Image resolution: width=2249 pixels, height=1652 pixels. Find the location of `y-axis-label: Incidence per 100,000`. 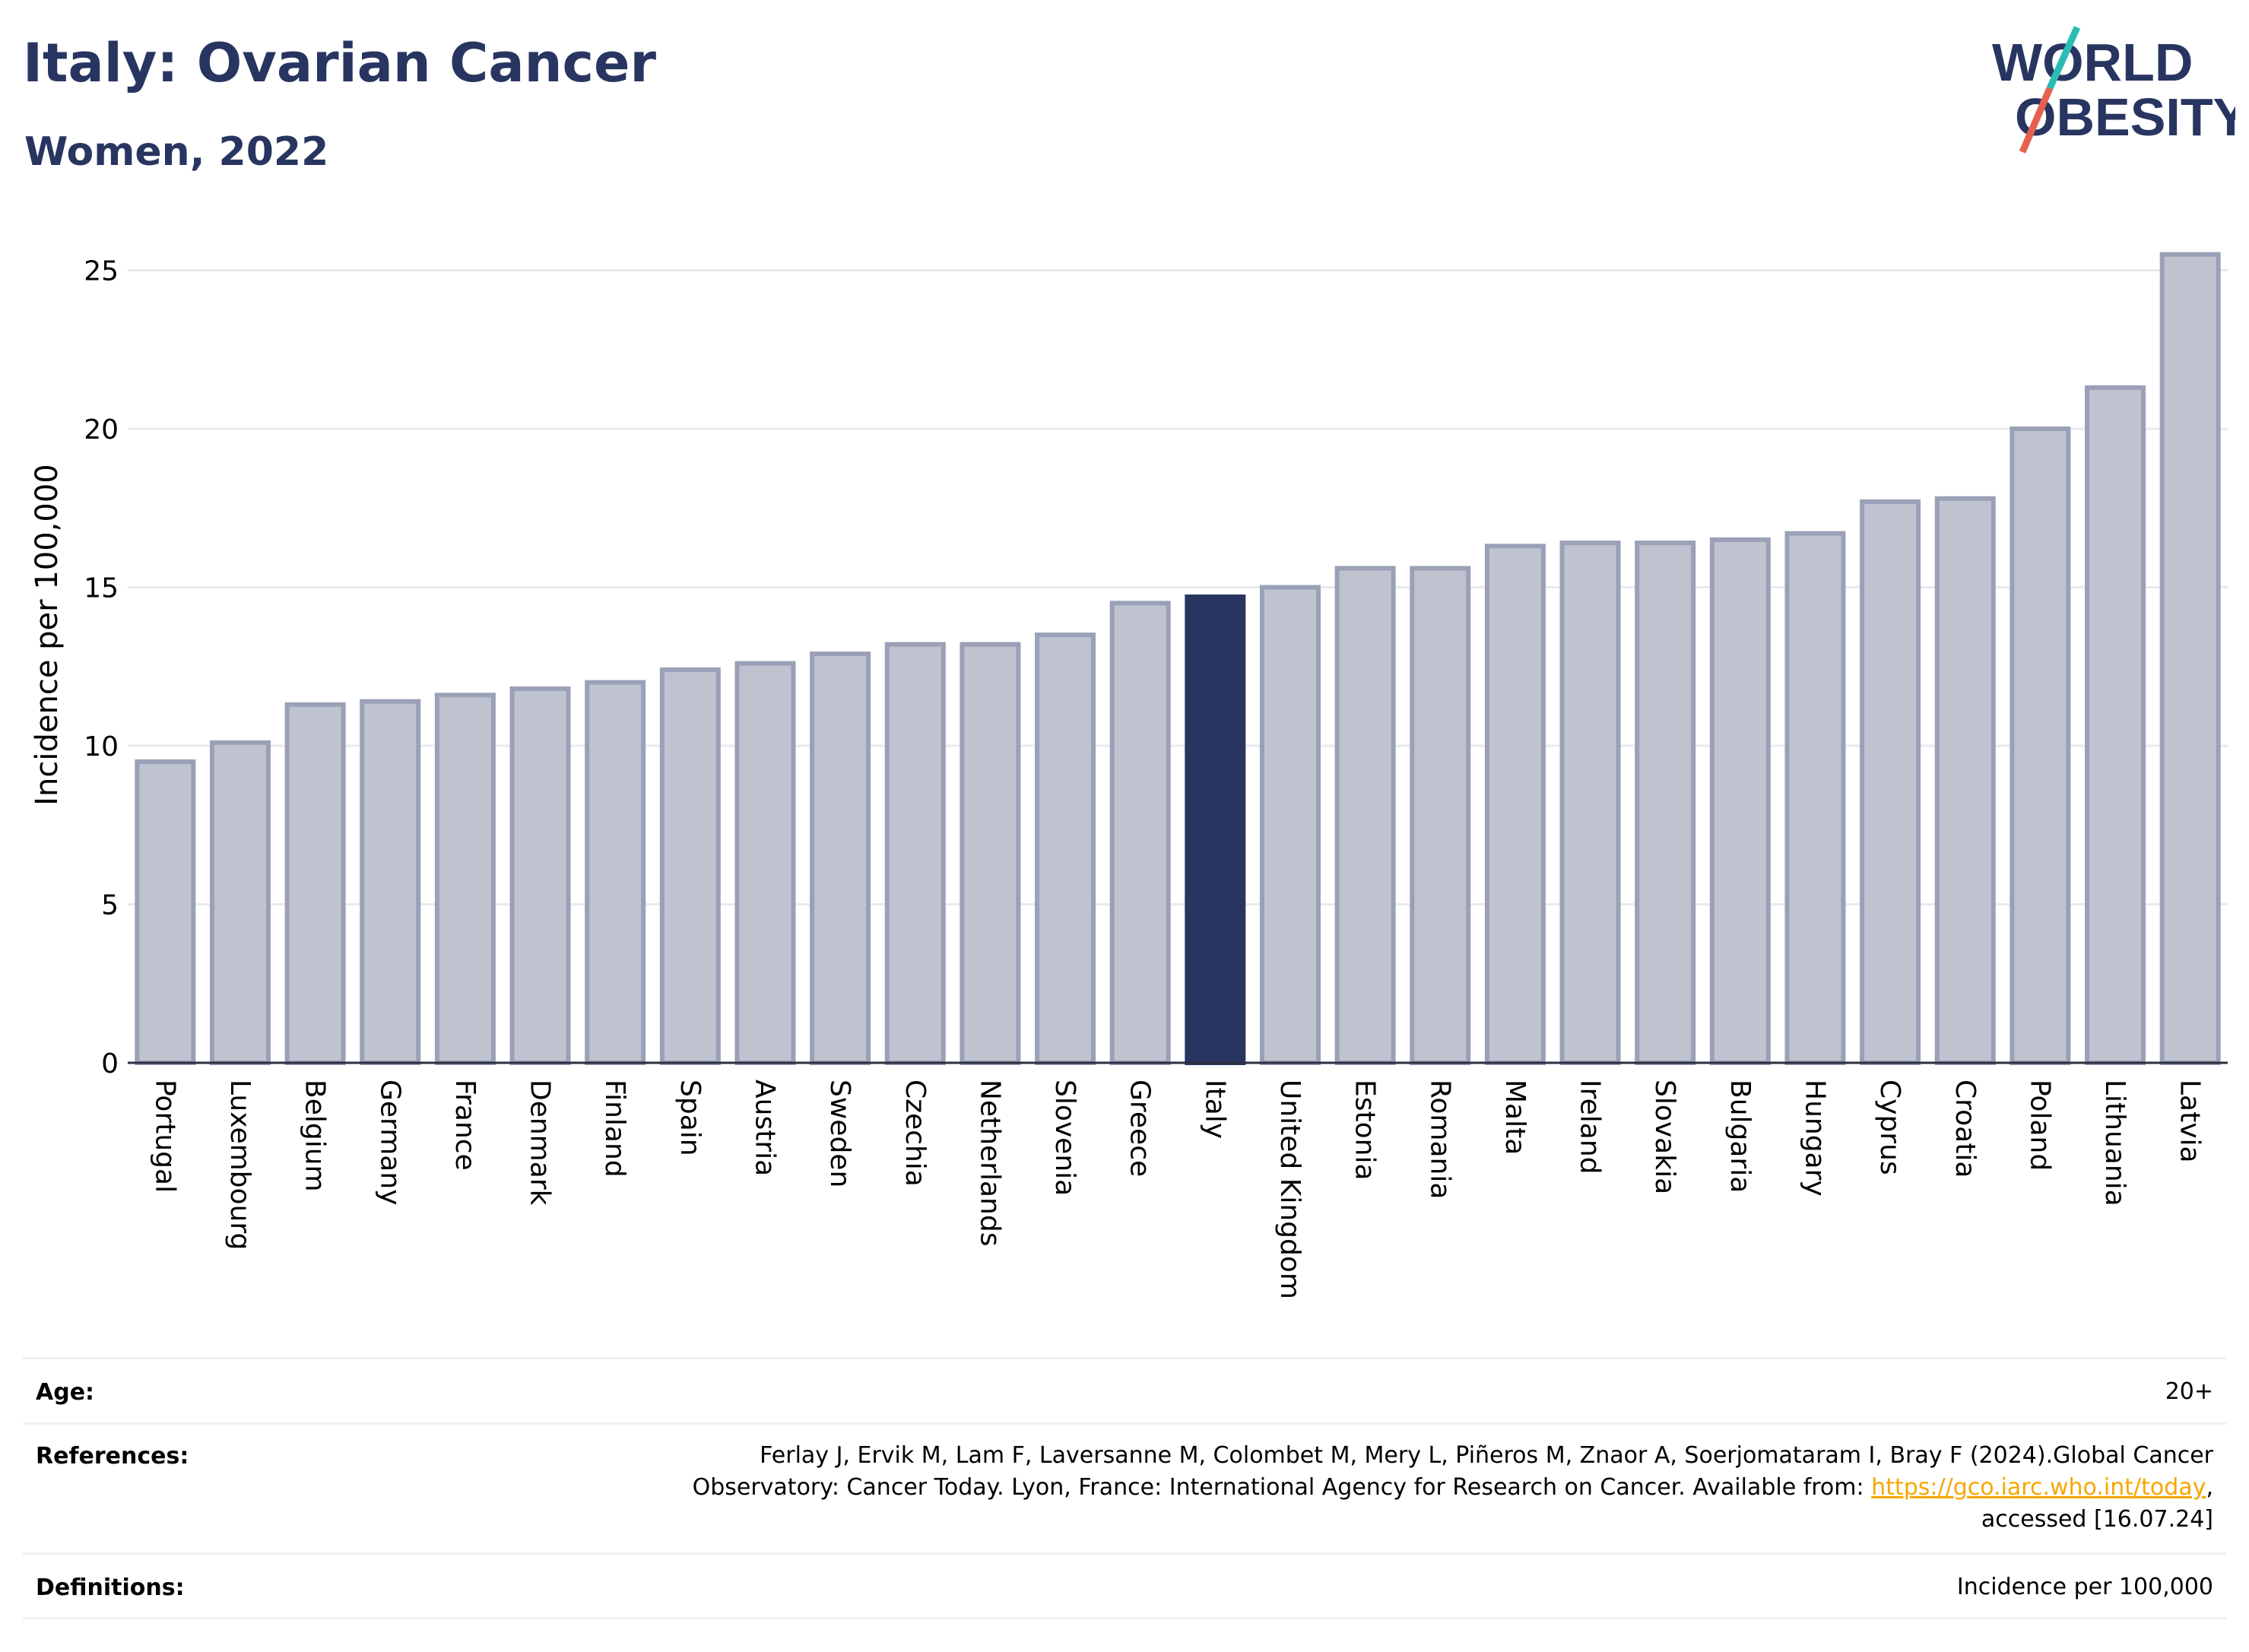

y-axis-label: Incidence per 100,000 is located at coordinates (47, 635).